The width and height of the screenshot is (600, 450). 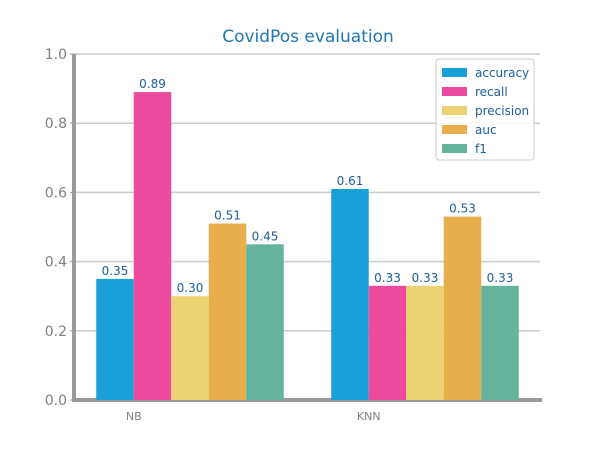 What do you see at coordinates (425, 342) in the screenshot?
I see `bar-precision-knn` at bounding box center [425, 342].